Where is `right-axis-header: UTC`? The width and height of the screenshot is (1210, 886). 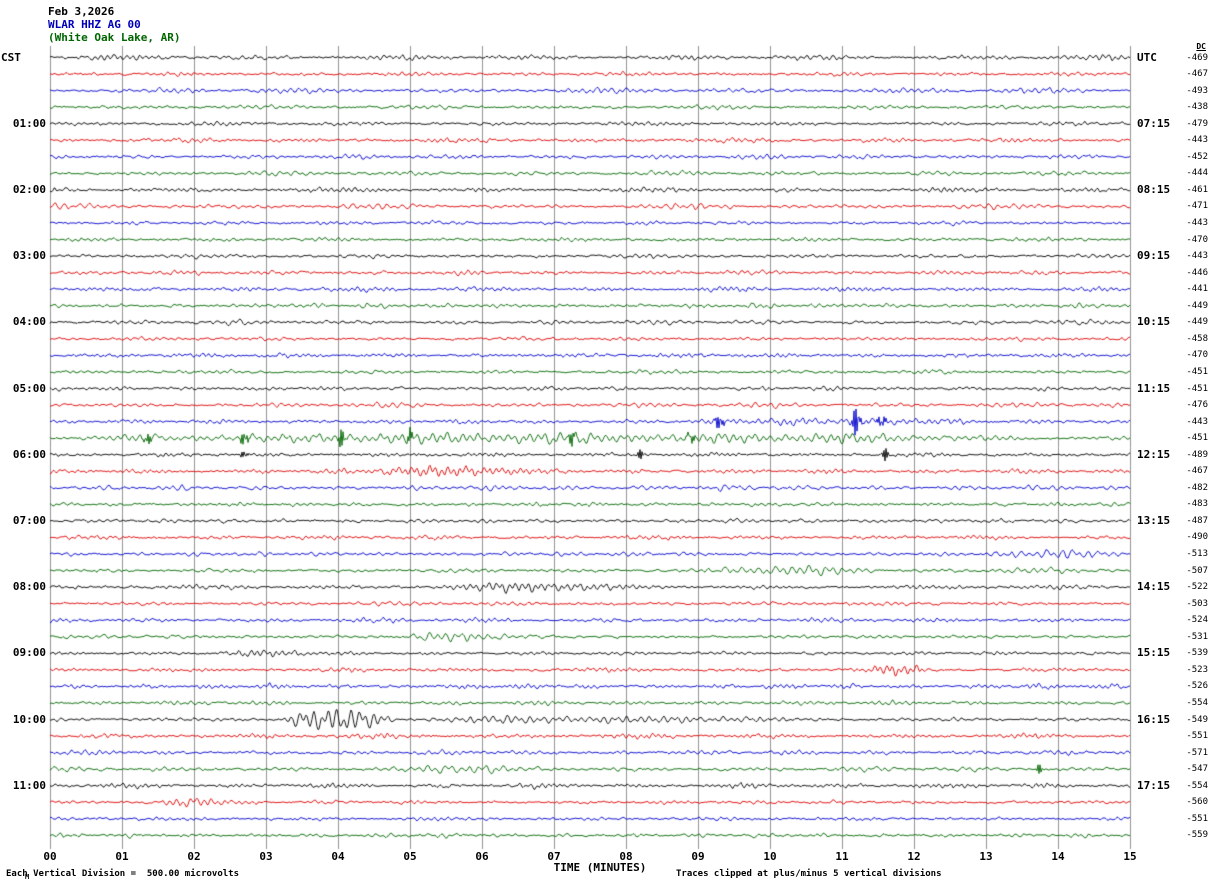 right-axis-header: UTC is located at coordinates (1147, 57).